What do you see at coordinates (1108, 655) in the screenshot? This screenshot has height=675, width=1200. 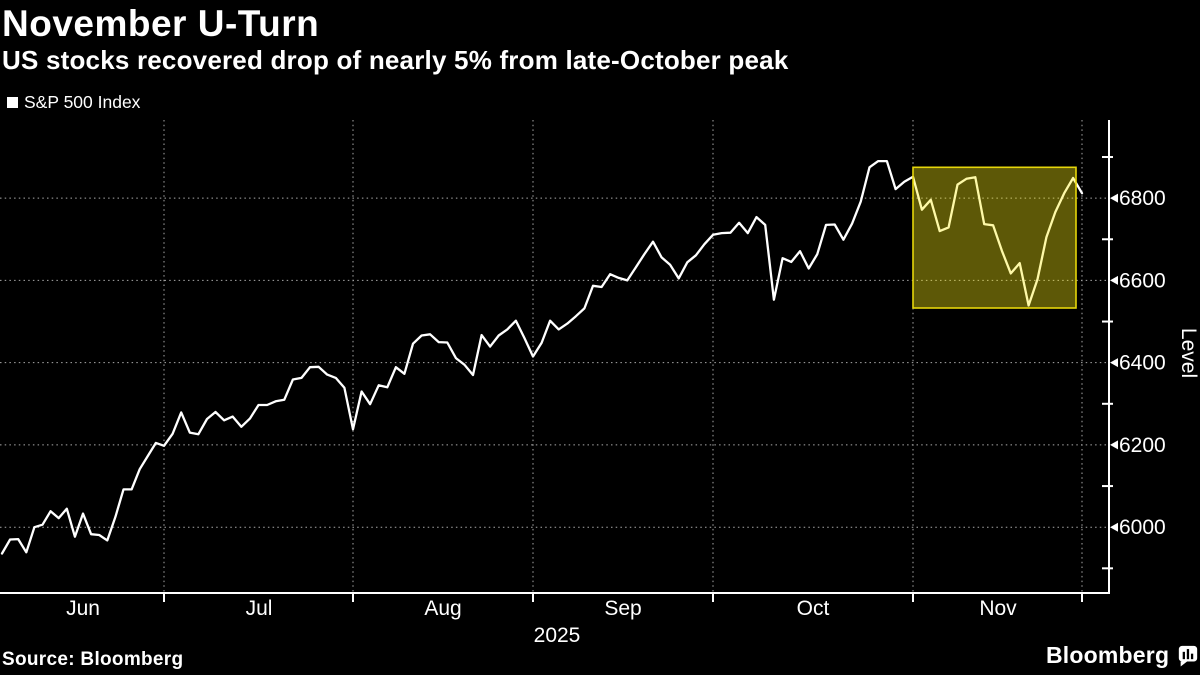 I see `bloomberg-brand-label: Bloomberg` at bounding box center [1108, 655].